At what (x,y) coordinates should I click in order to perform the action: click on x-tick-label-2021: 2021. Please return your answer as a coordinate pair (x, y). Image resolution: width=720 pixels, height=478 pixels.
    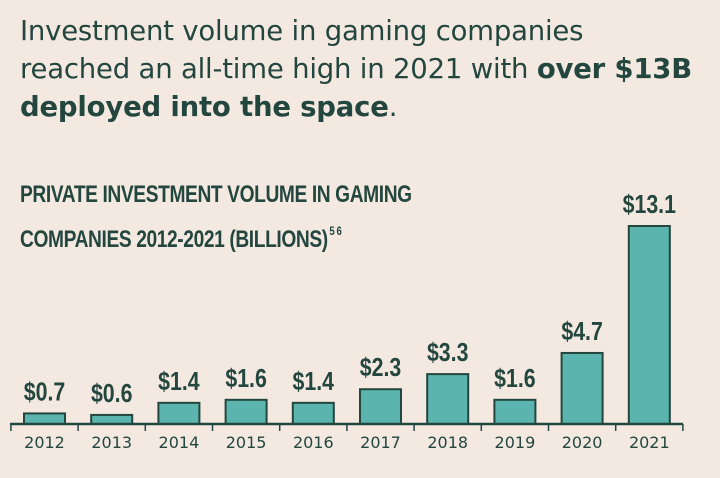
    Looking at the image, I should click on (649, 442).